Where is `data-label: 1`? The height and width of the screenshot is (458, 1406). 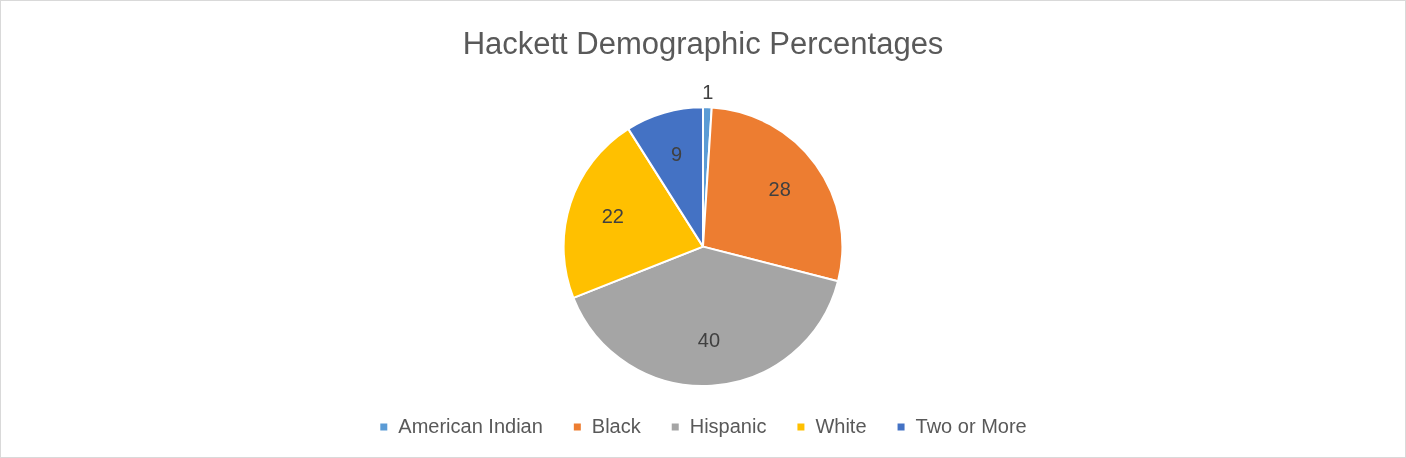
data-label: 1 is located at coordinates (708, 91).